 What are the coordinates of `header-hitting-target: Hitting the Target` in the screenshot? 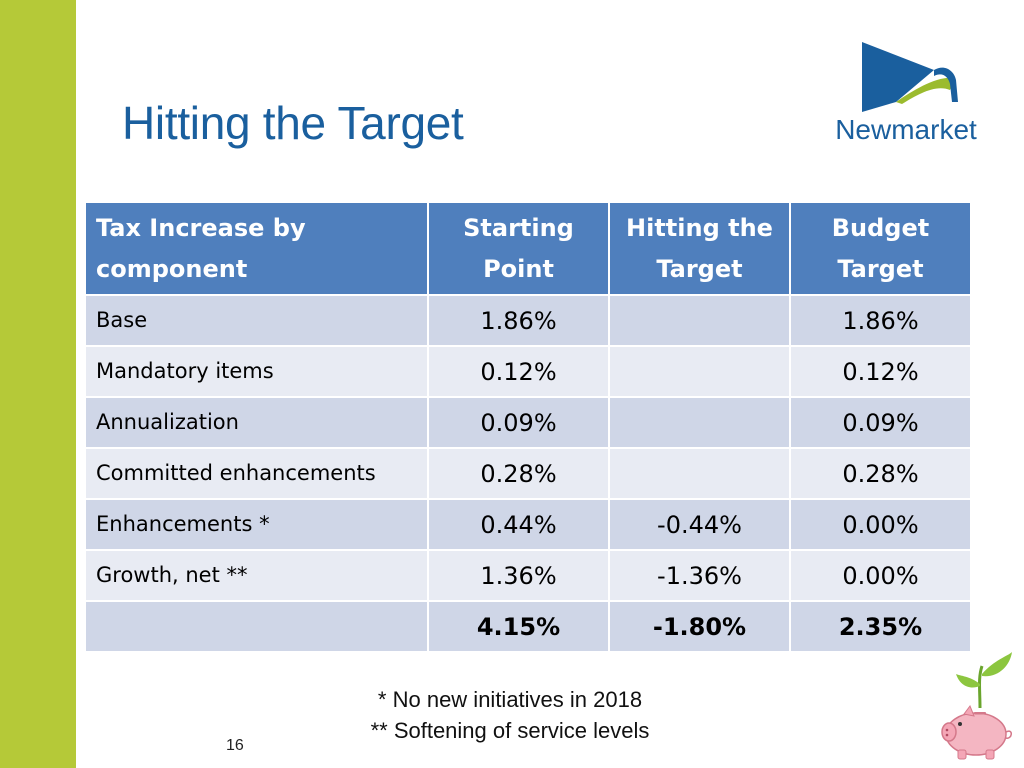 It's located at (699, 248).